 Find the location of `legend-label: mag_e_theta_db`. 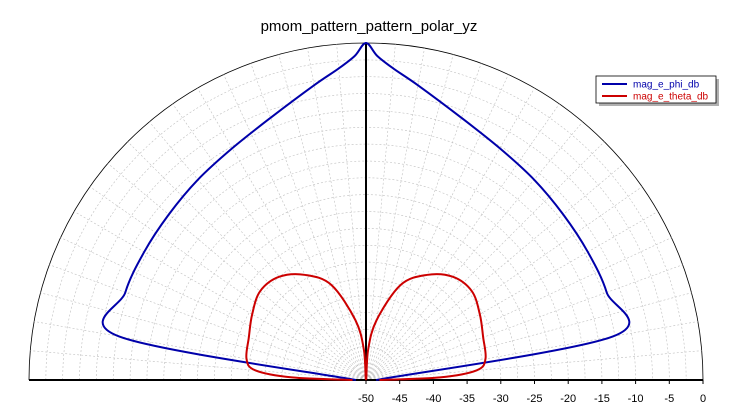

legend-label: mag_e_theta_db is located at coordinates (671, 97).